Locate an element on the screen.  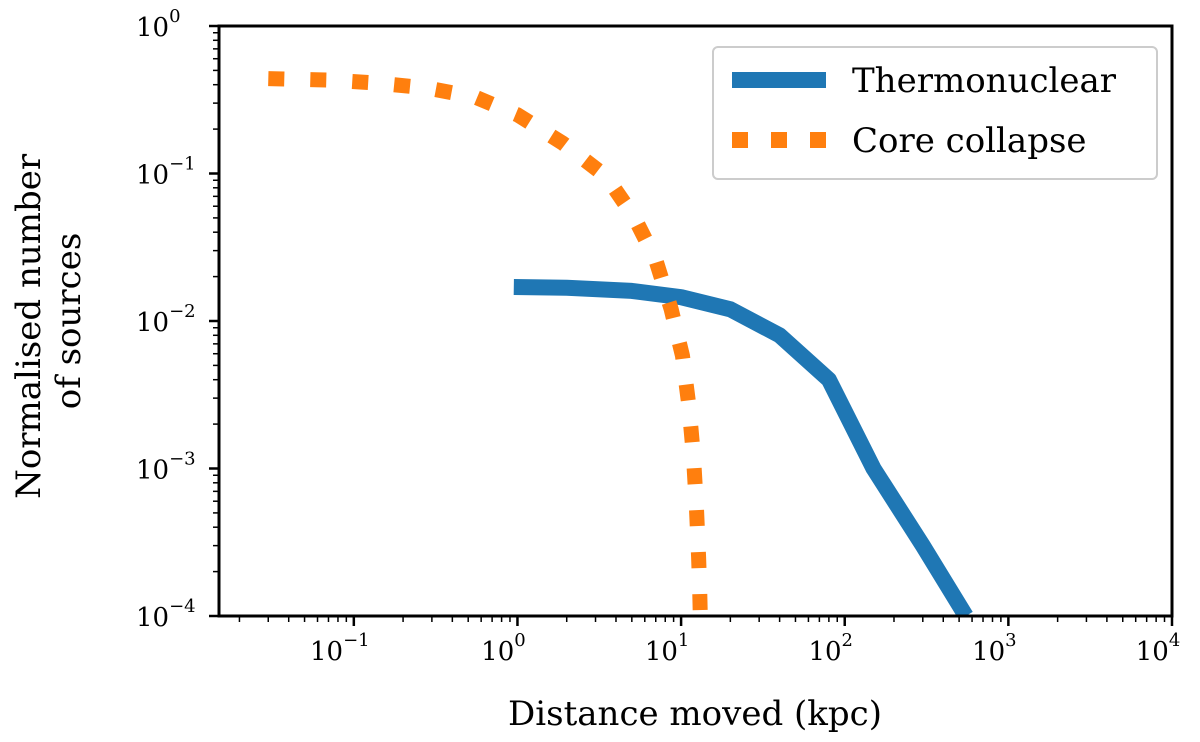
y-tick-label-4: 10⁻⁴ is located at coordinates (166, 614).